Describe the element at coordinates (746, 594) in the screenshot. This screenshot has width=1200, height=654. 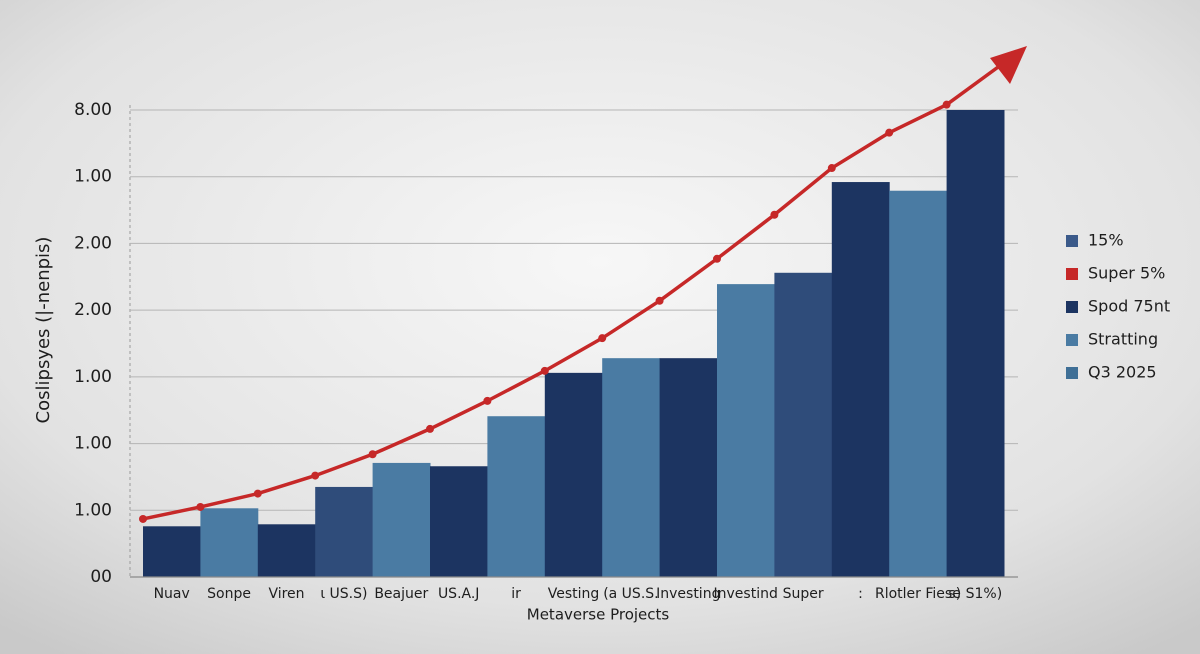
I see `x-tick-label: Investind` at that location.